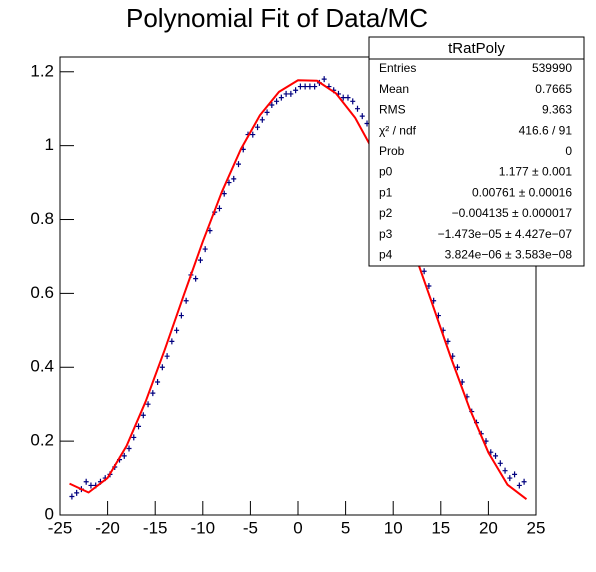 This screenshot has width=596, height=572. What do you see at coordinates (297, 527) in the screenshot?
I see `x-tick-label: 0` at bounding box center [297, 527].